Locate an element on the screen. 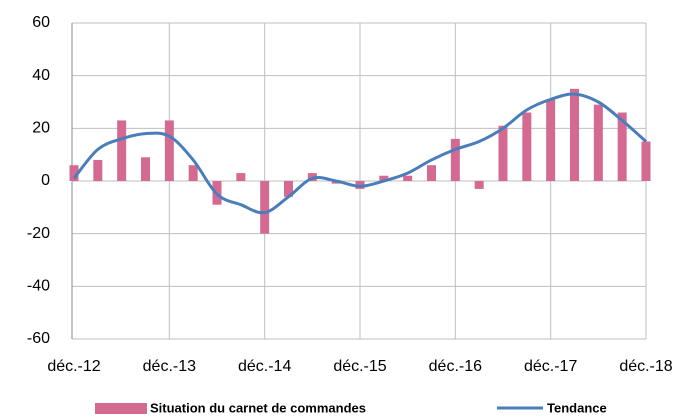  x-tick-label: déc.-12 is located at coordinates (73, 366).